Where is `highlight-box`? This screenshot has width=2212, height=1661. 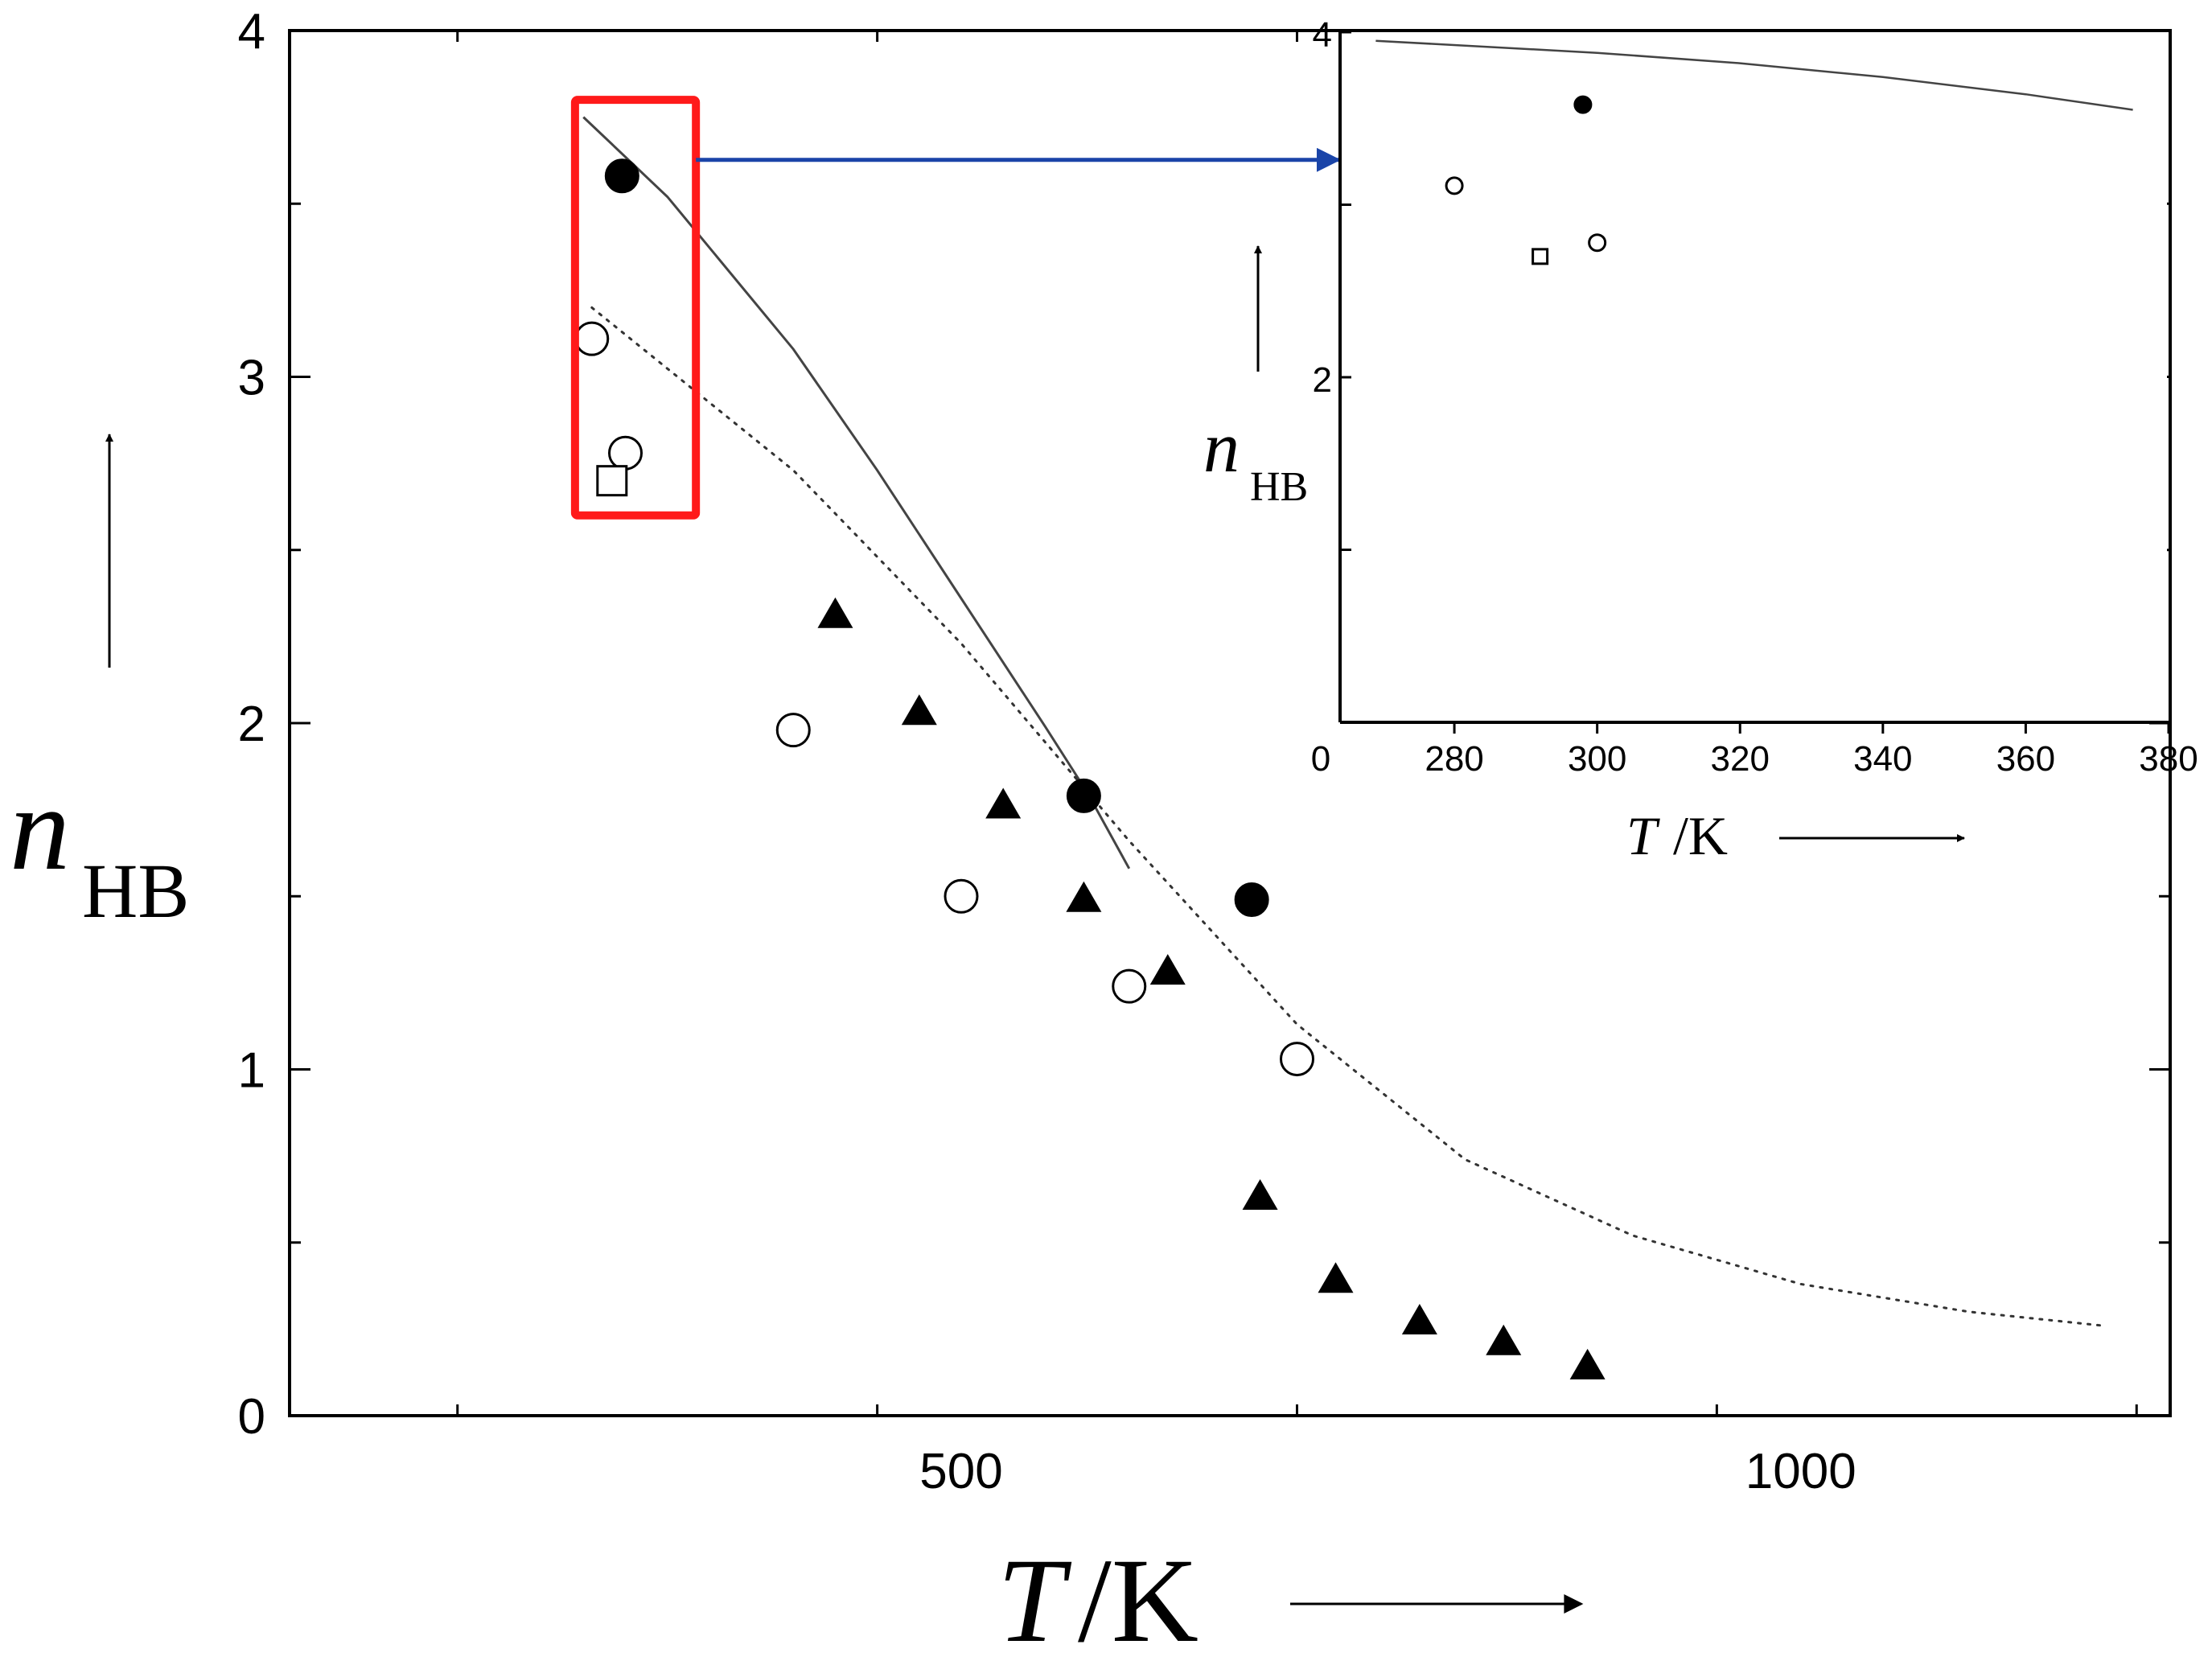 highlight-box is located at coordinates (635, 308).